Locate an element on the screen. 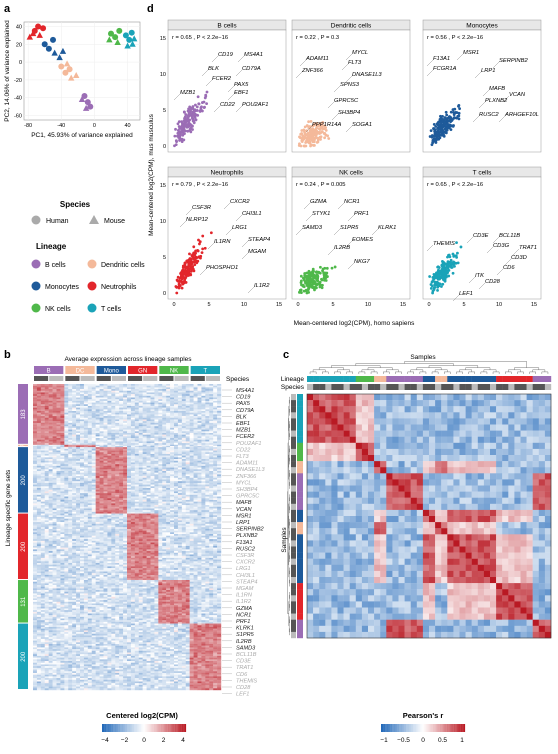 The width and height of the screenshot is (558, 754). gene-label: NKG7 is located at coordinates (362, 262).